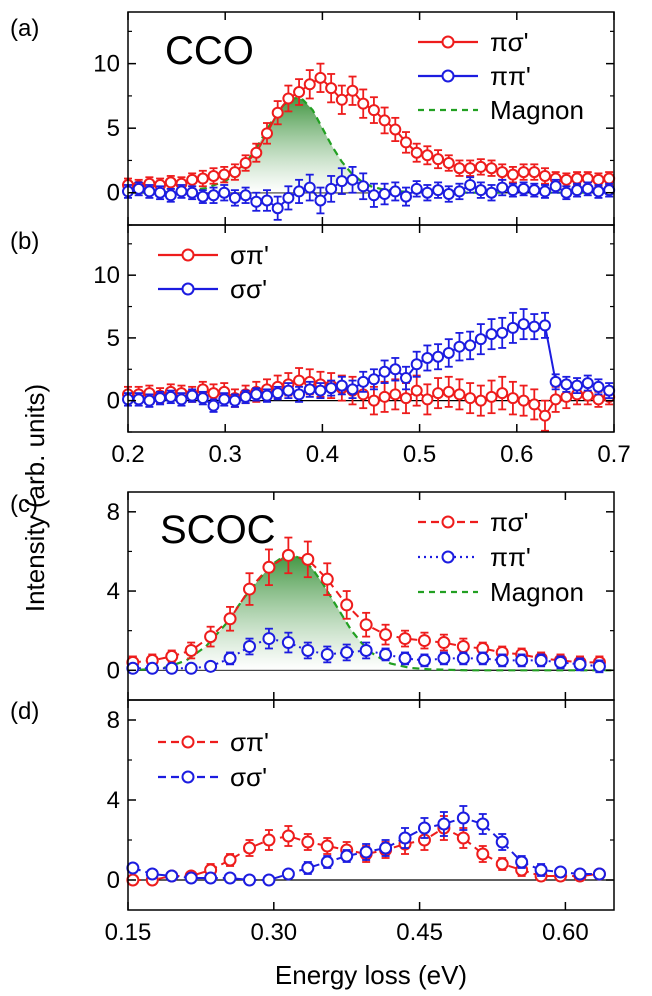  I want to click on x-axis-title: Energy loss (eV), so click(371, 975).